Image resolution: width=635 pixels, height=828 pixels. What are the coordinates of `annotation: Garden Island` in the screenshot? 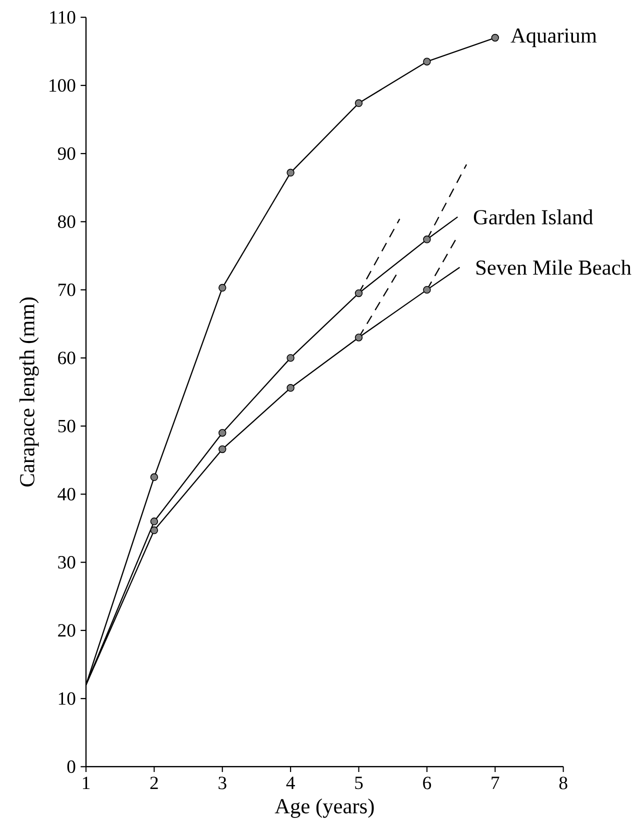 It's located at (533, 216).